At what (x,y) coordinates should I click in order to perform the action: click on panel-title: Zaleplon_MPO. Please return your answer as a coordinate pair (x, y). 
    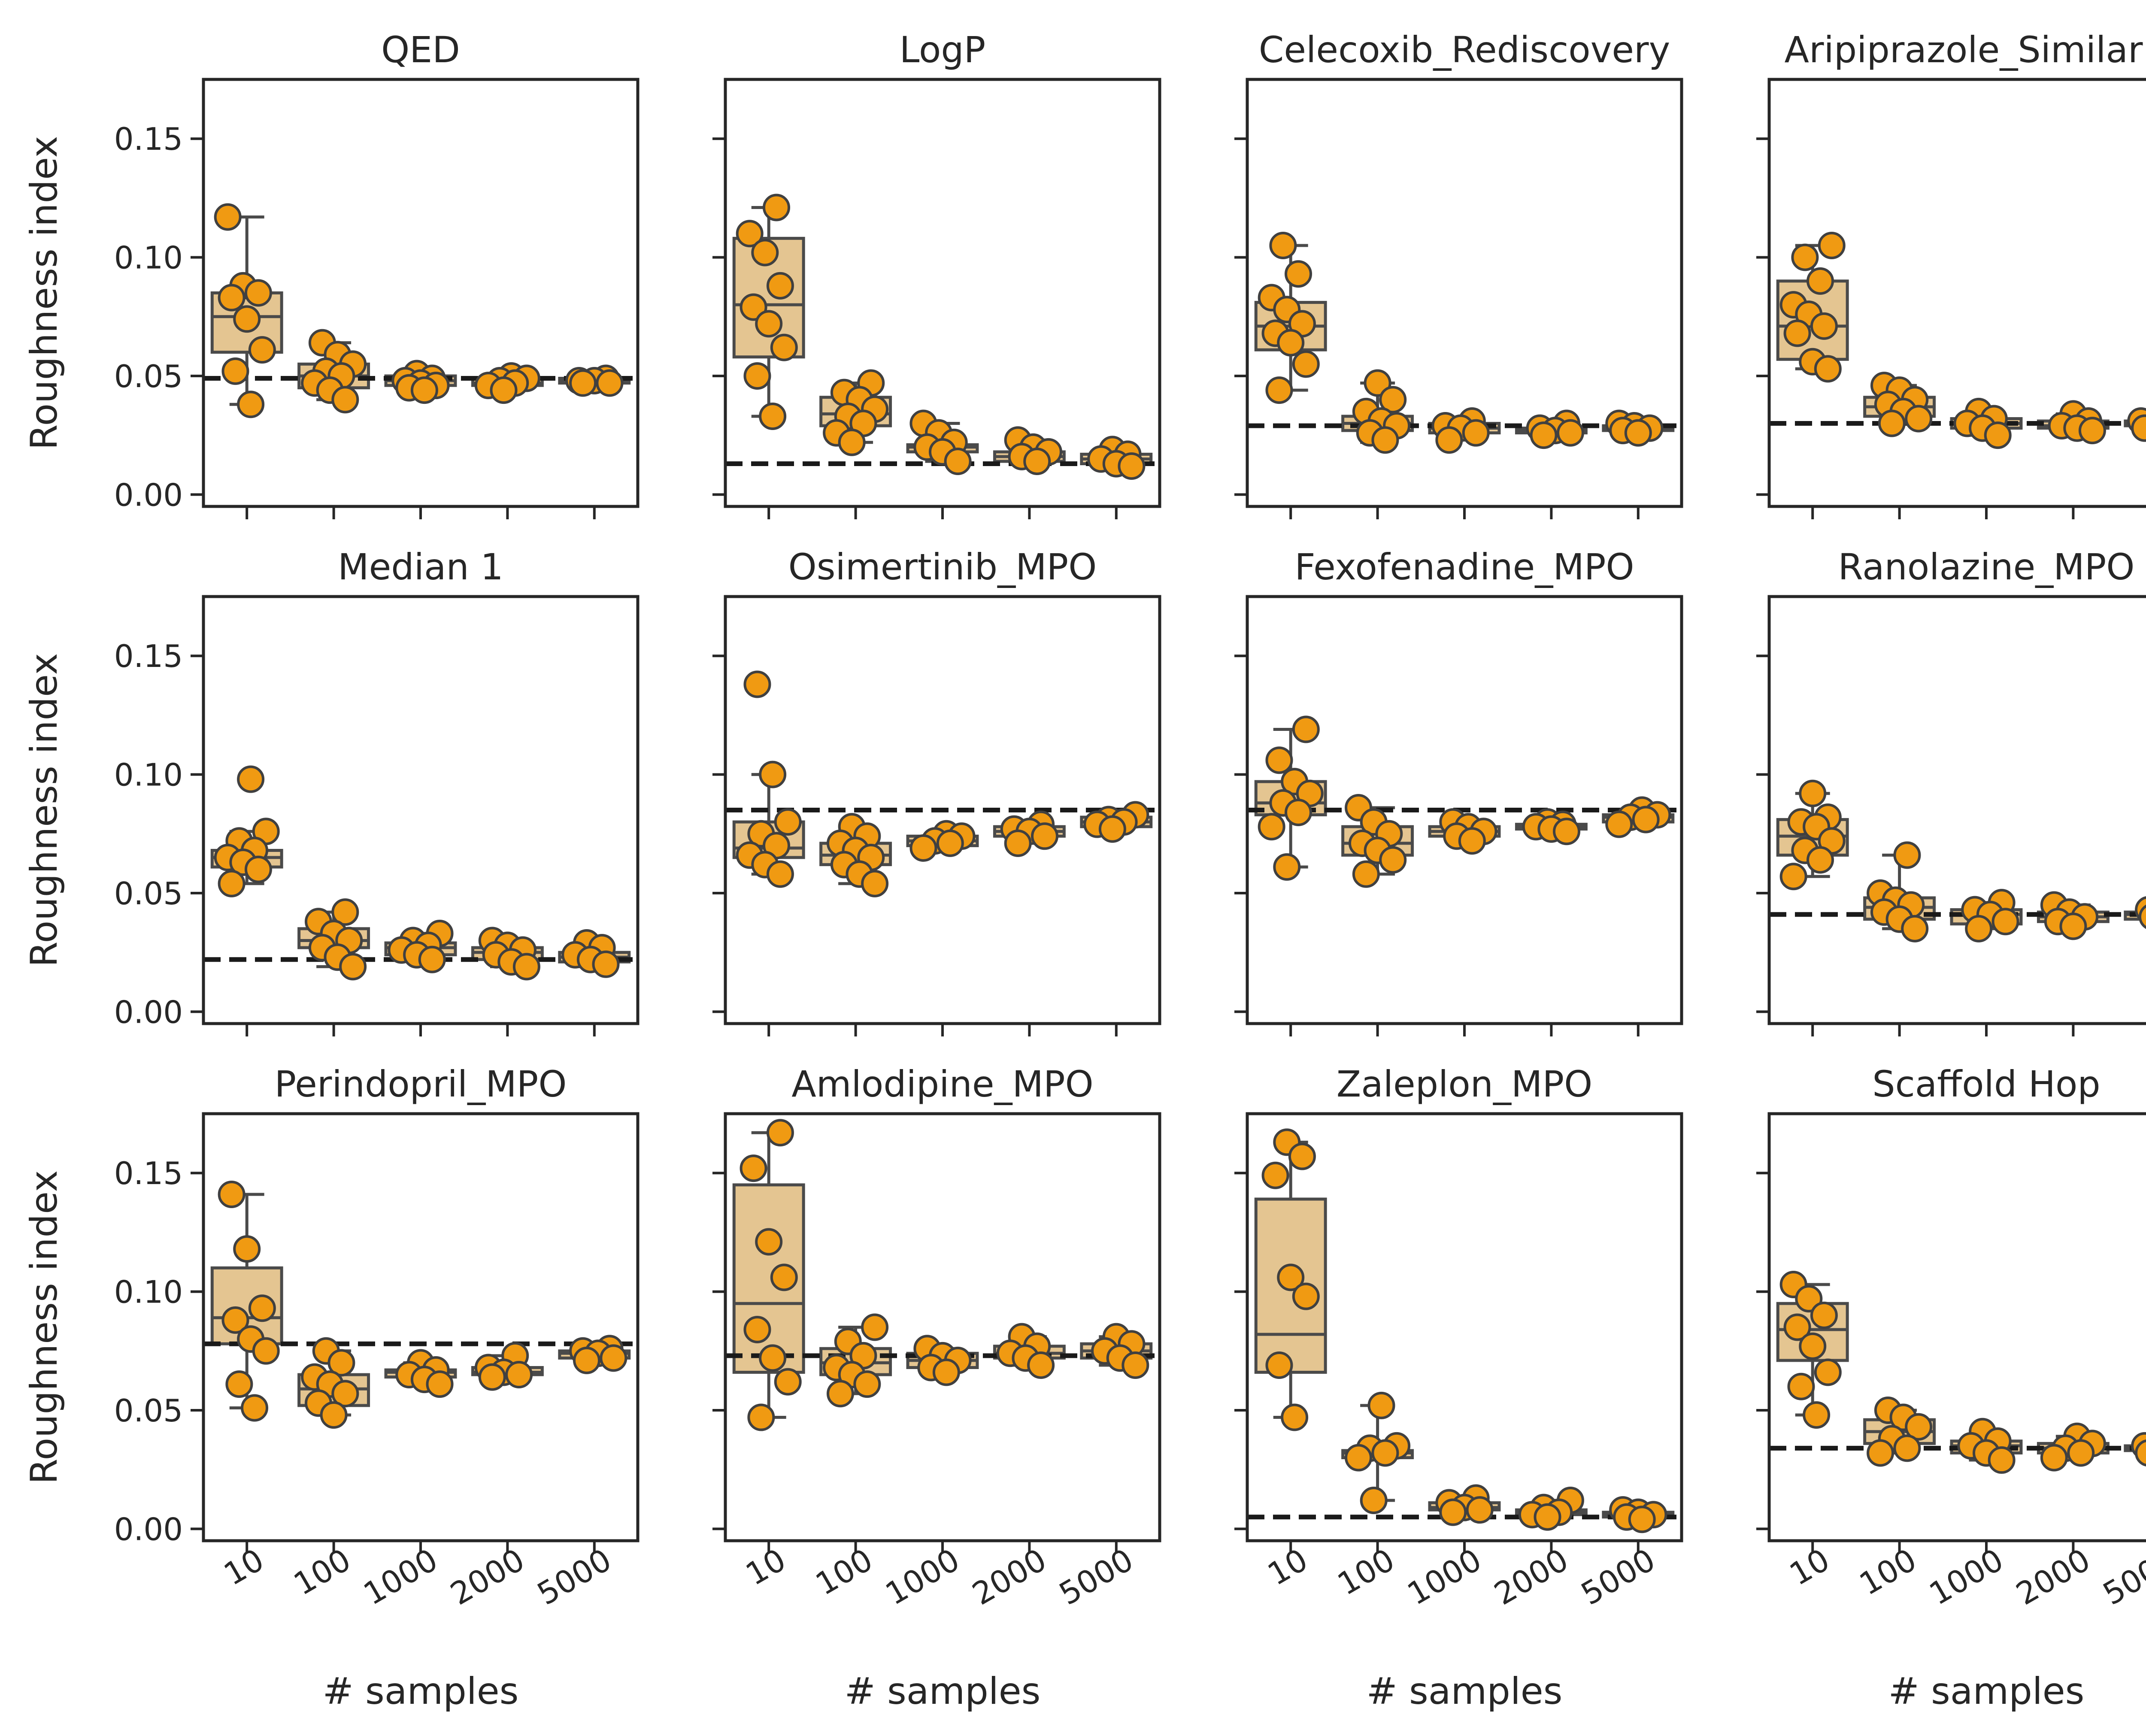
    Looking at the image, I should click on (1465, 1084).